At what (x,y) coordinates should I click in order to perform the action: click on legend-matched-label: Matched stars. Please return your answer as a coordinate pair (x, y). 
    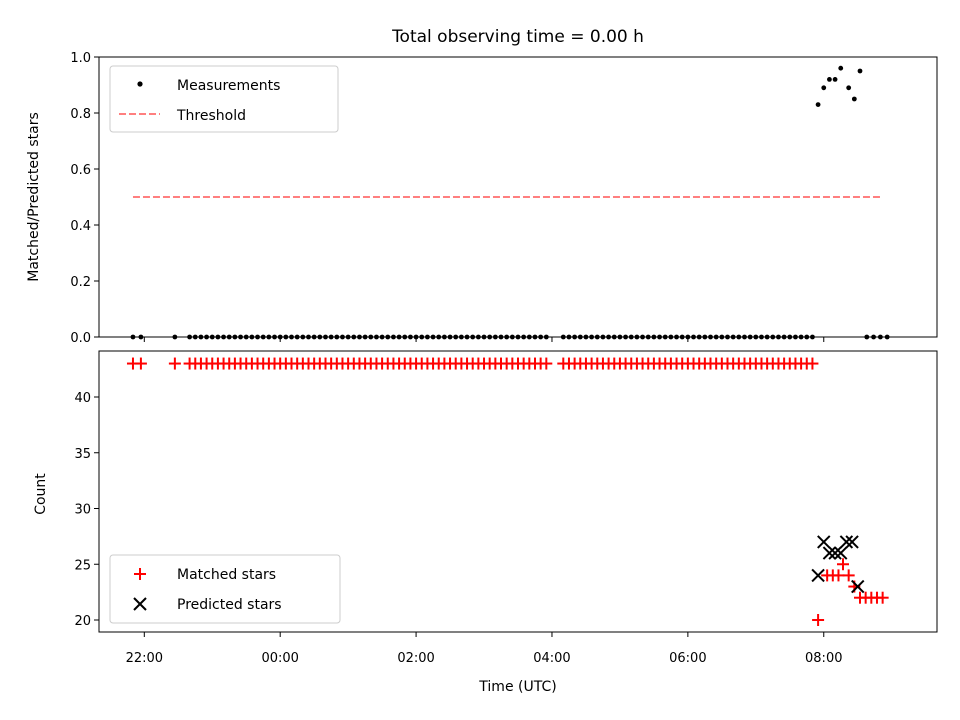
    Looking at the image, I should click on (226, 575).